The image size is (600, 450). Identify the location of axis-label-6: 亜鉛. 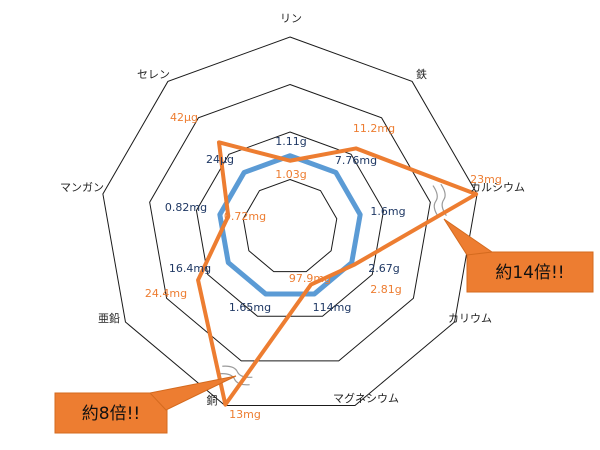
(109, 318).